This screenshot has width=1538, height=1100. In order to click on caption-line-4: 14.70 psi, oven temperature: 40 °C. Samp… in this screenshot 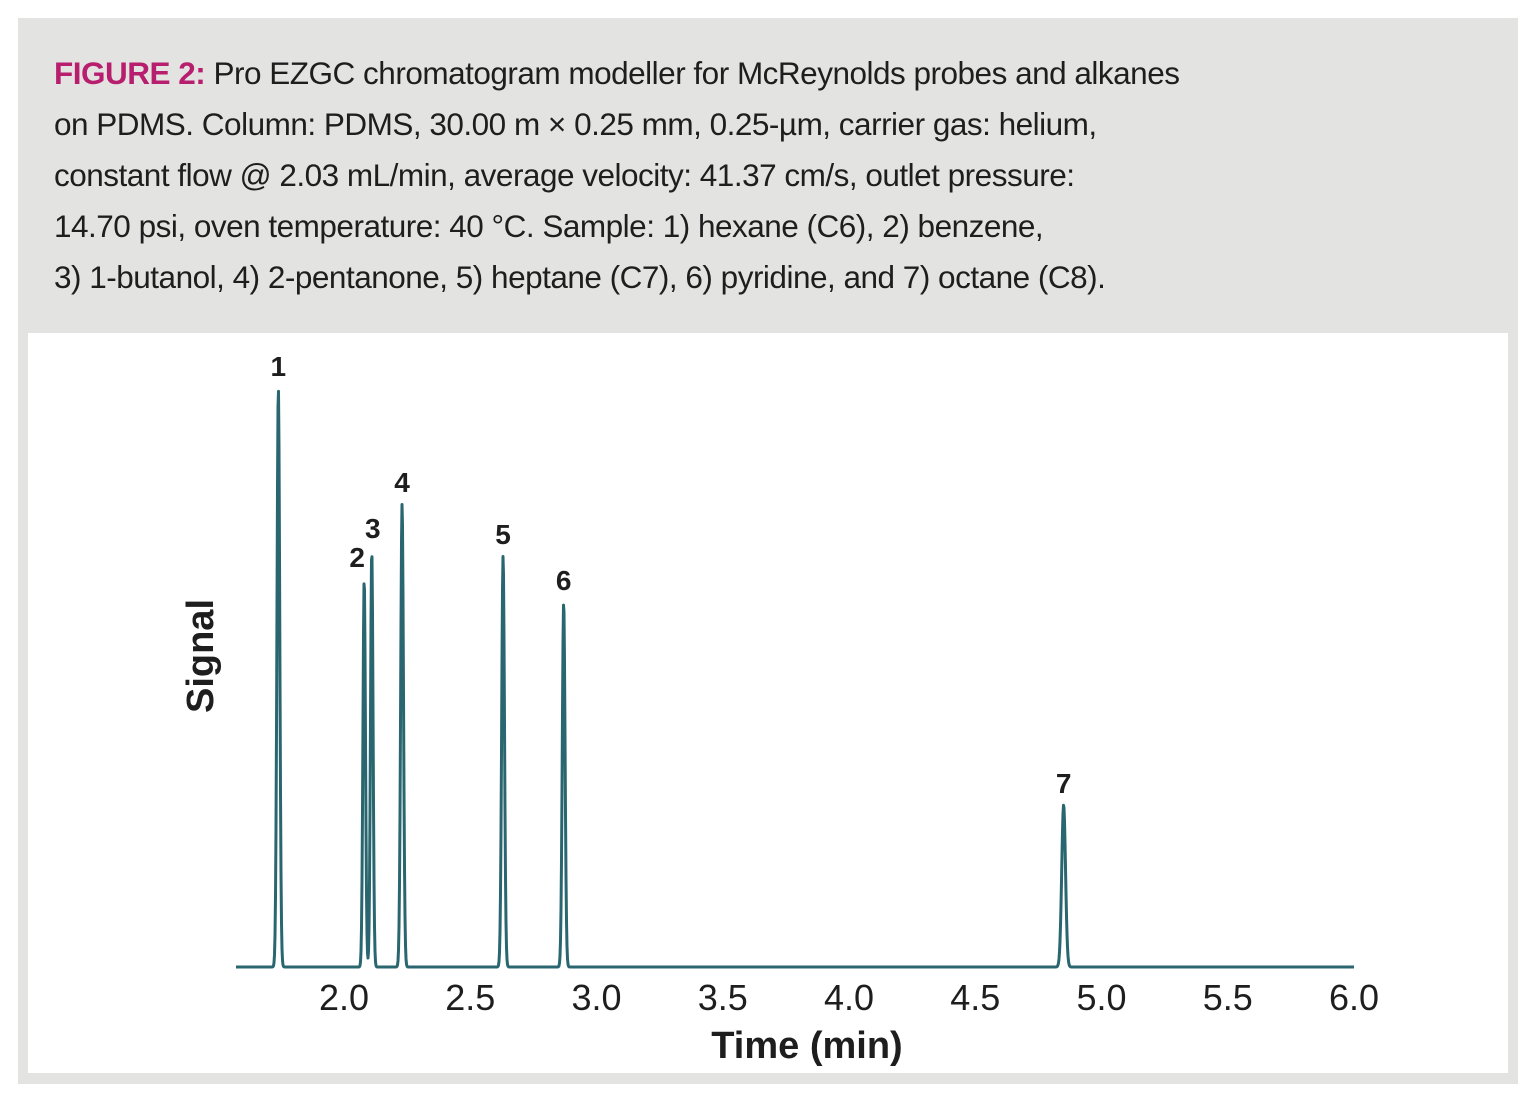, I will do `click(549, 226)`.